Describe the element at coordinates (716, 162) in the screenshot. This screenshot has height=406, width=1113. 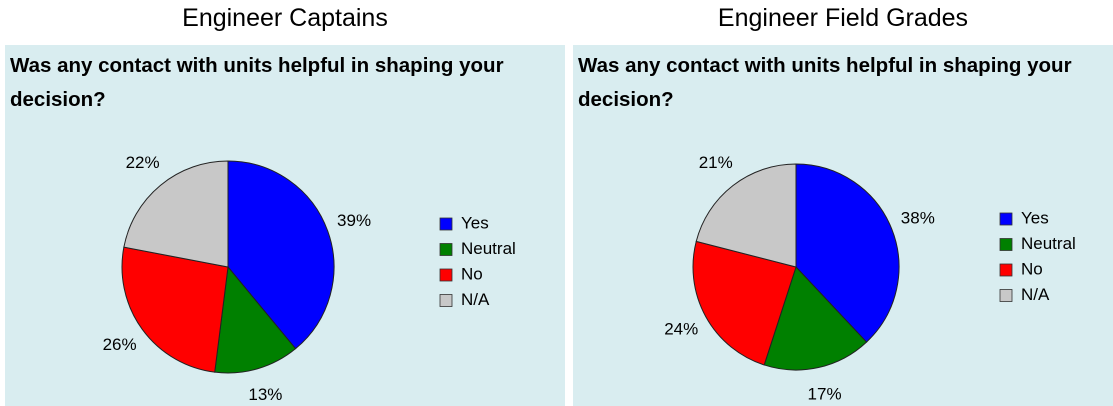
I see `slice-label: 21%` at that location.